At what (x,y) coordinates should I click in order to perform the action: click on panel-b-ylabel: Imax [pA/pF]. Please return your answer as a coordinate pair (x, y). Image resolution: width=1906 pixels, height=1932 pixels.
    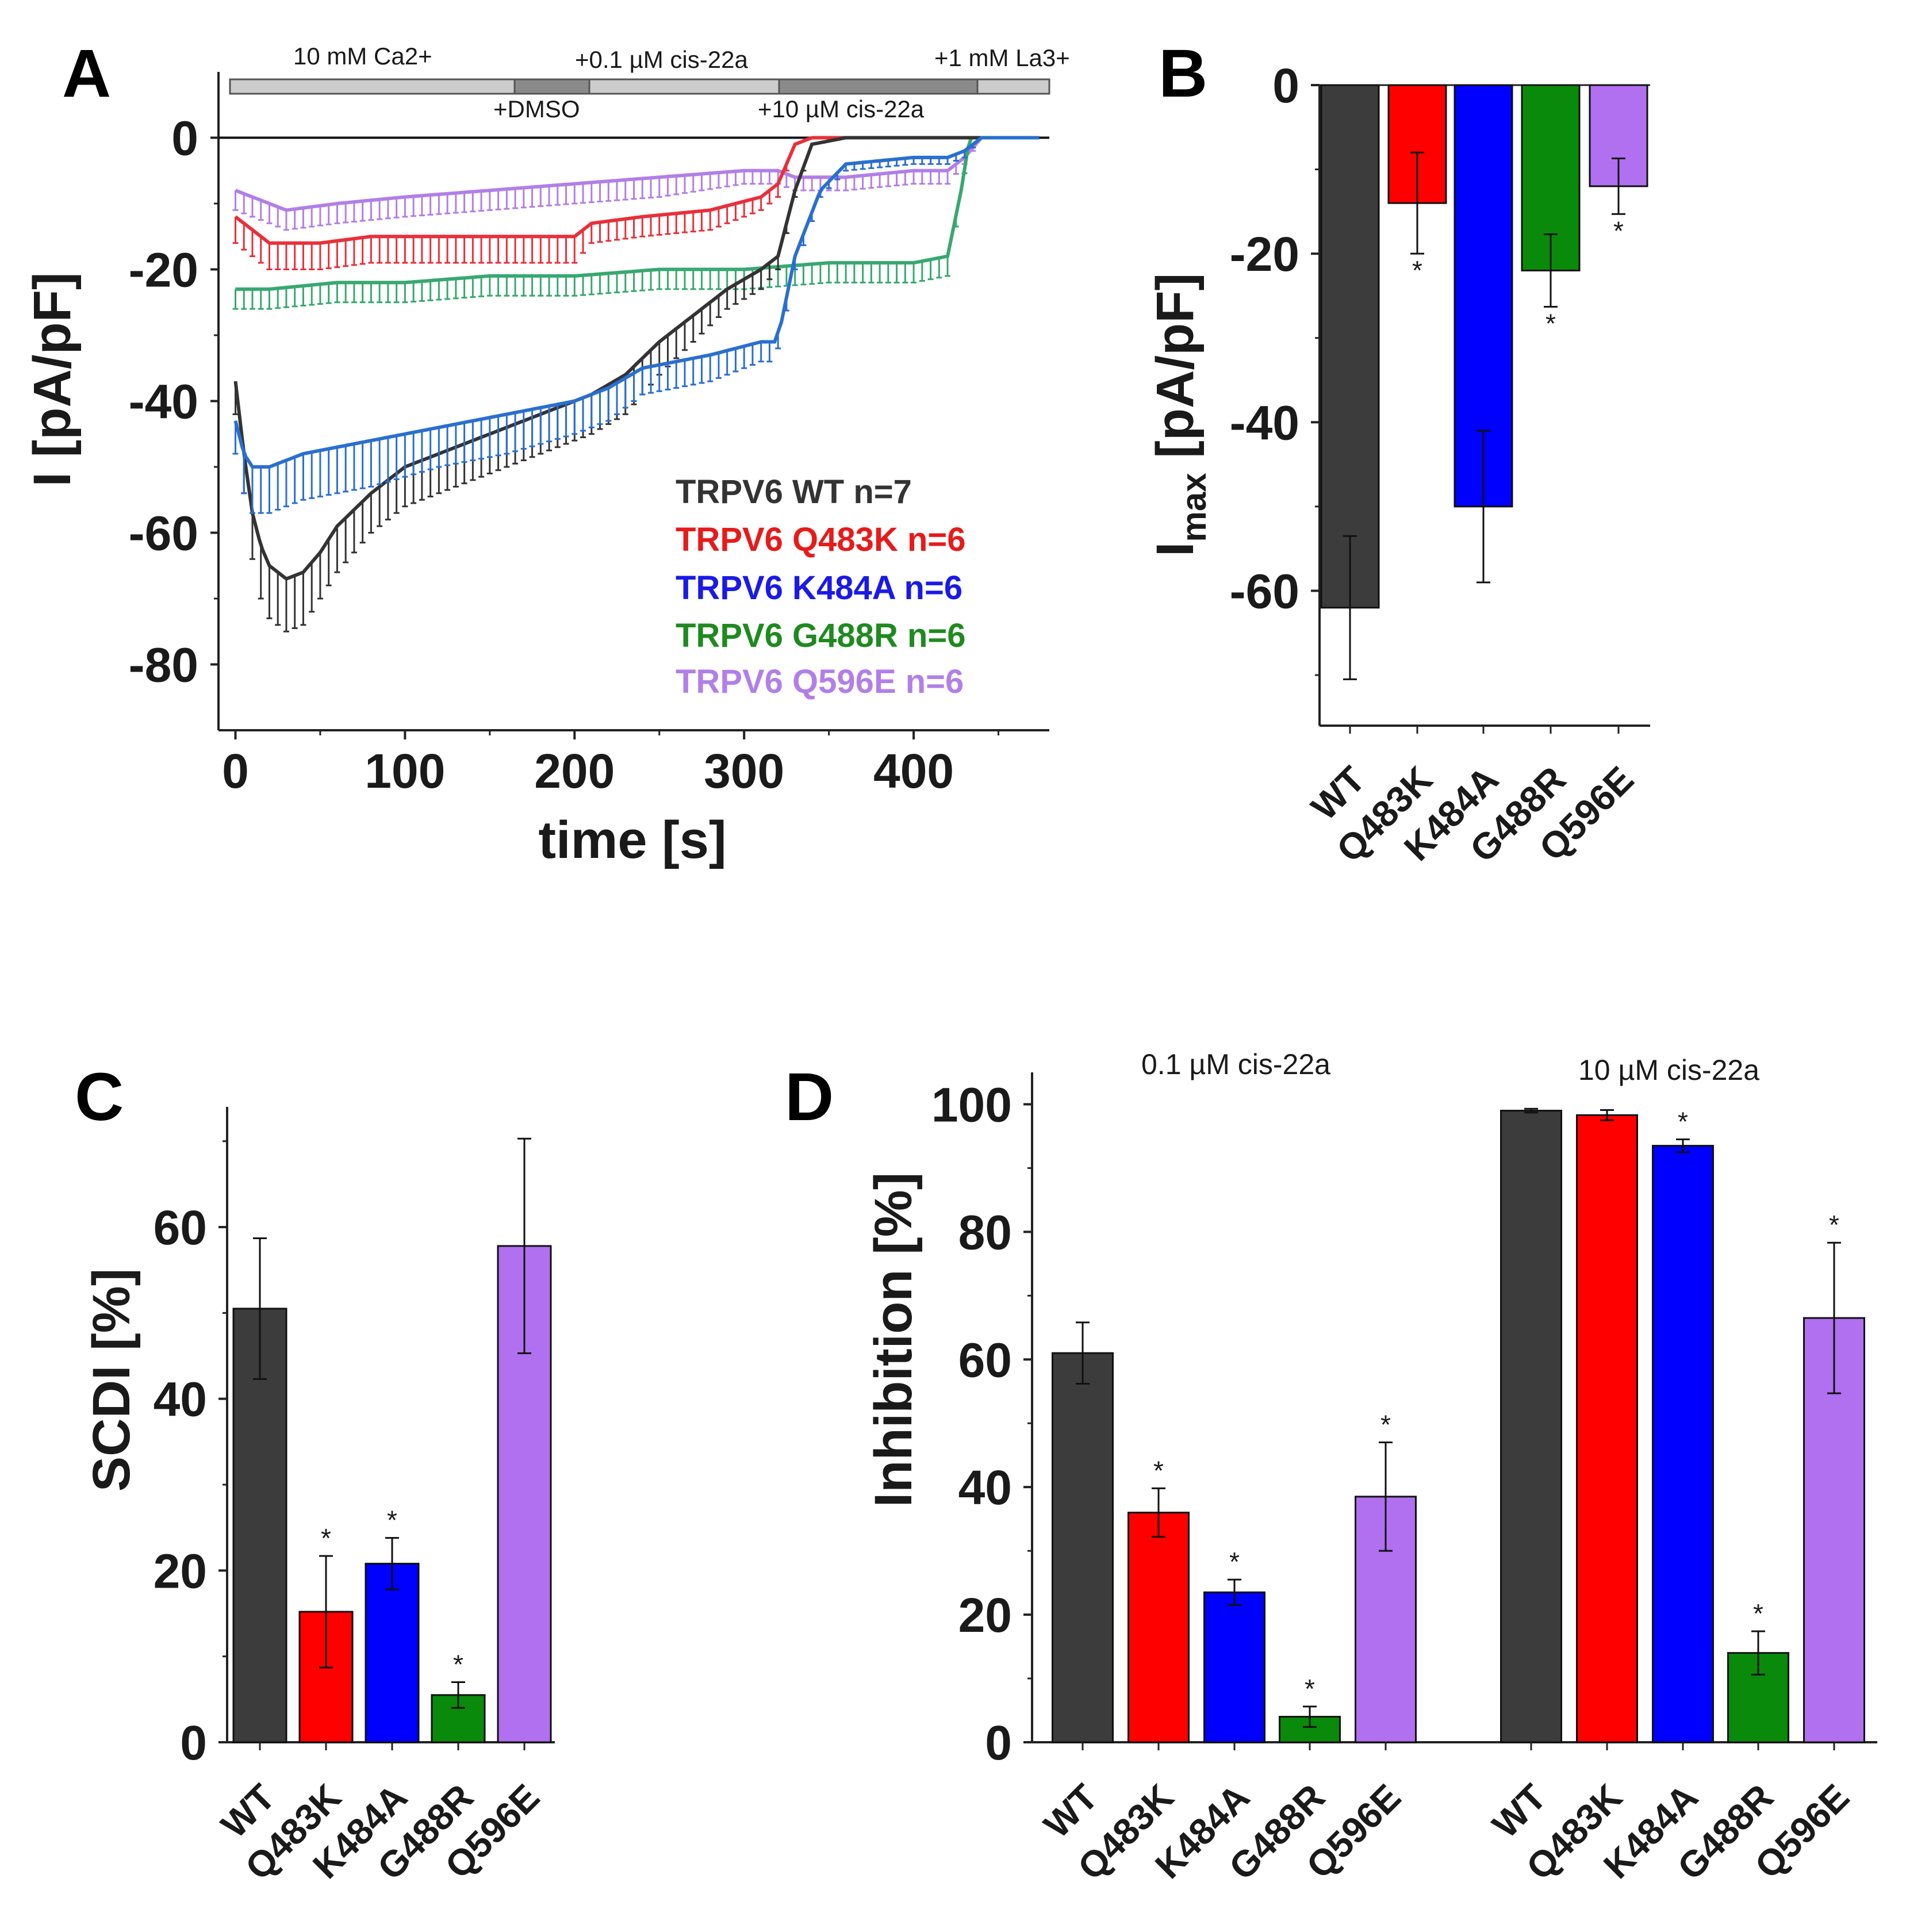
    Looking at the image, I should click on (1179, 415).